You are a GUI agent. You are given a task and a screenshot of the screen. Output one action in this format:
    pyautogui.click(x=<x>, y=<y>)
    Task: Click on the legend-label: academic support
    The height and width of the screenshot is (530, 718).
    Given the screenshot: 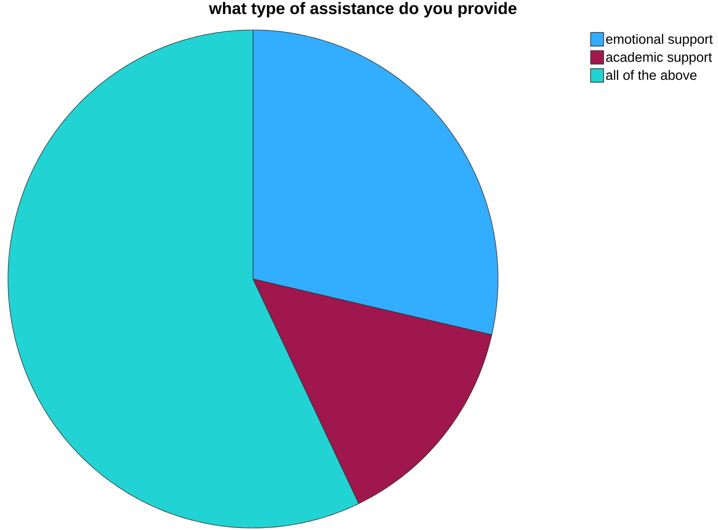 What is the action you would take?
    pyautogui.click(x=659, y=58)
    